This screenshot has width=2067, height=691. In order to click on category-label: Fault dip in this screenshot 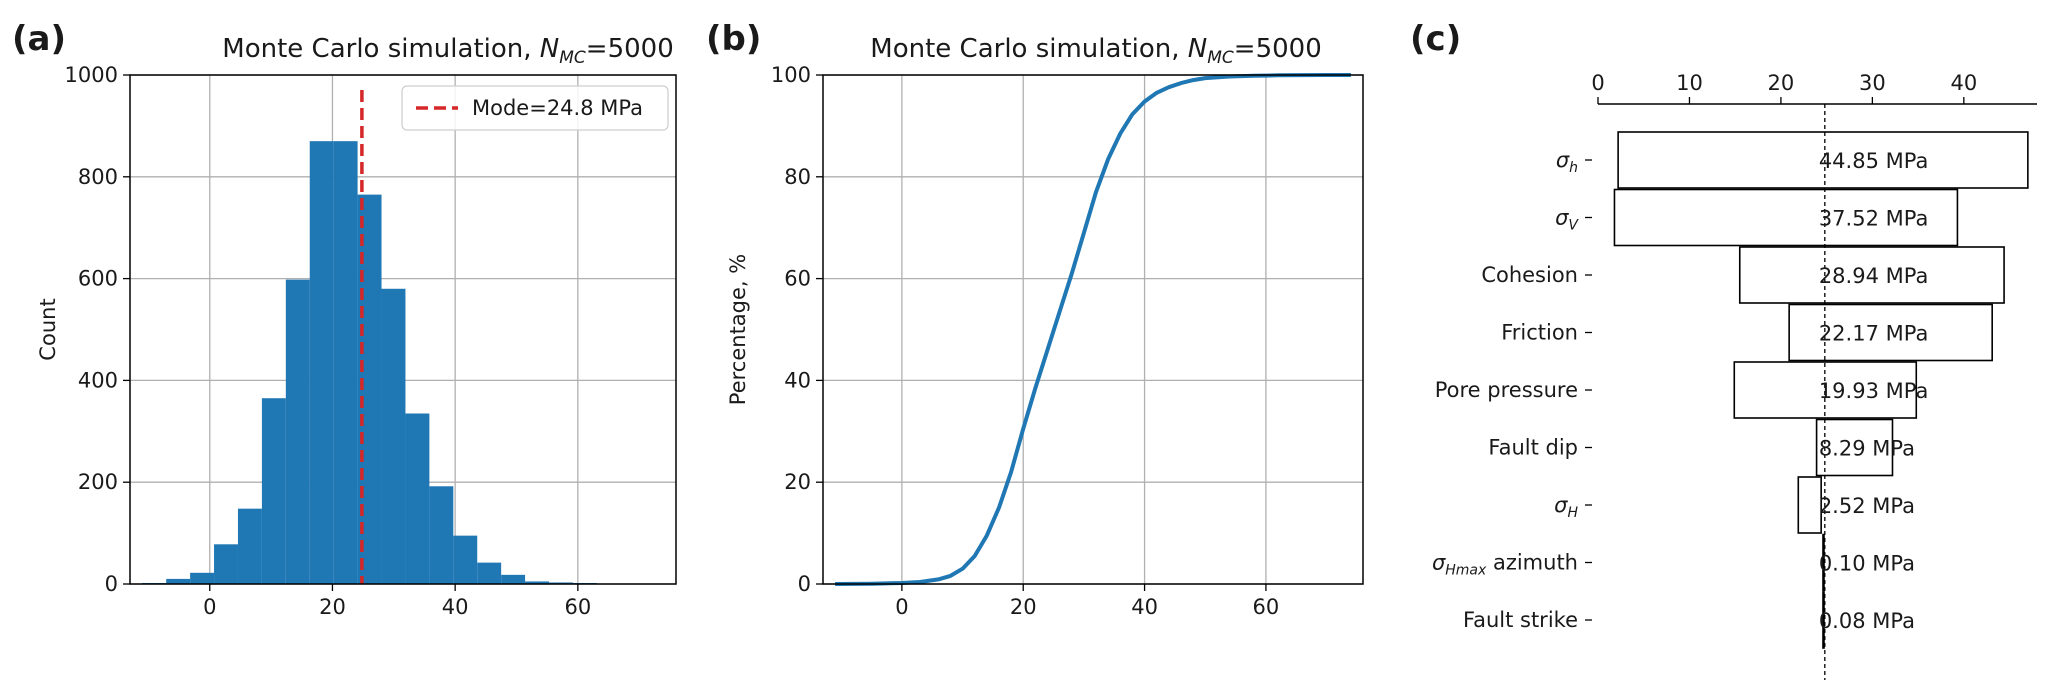, I will do `click(1533, 448)`.